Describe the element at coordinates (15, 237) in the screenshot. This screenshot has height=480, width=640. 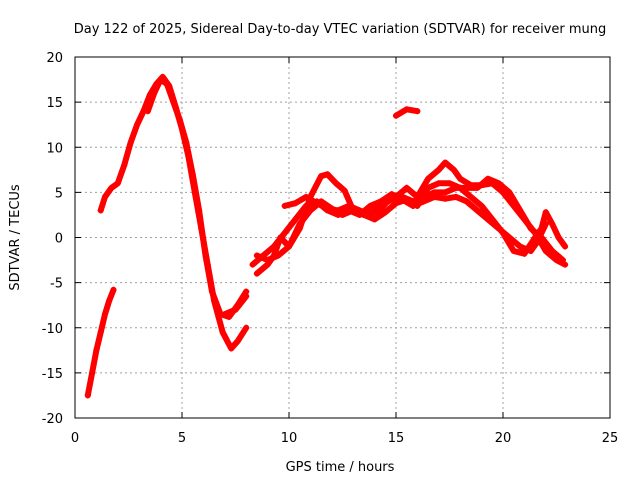
I see `y-axis-label: SDTVAR / TECUs` at that location.